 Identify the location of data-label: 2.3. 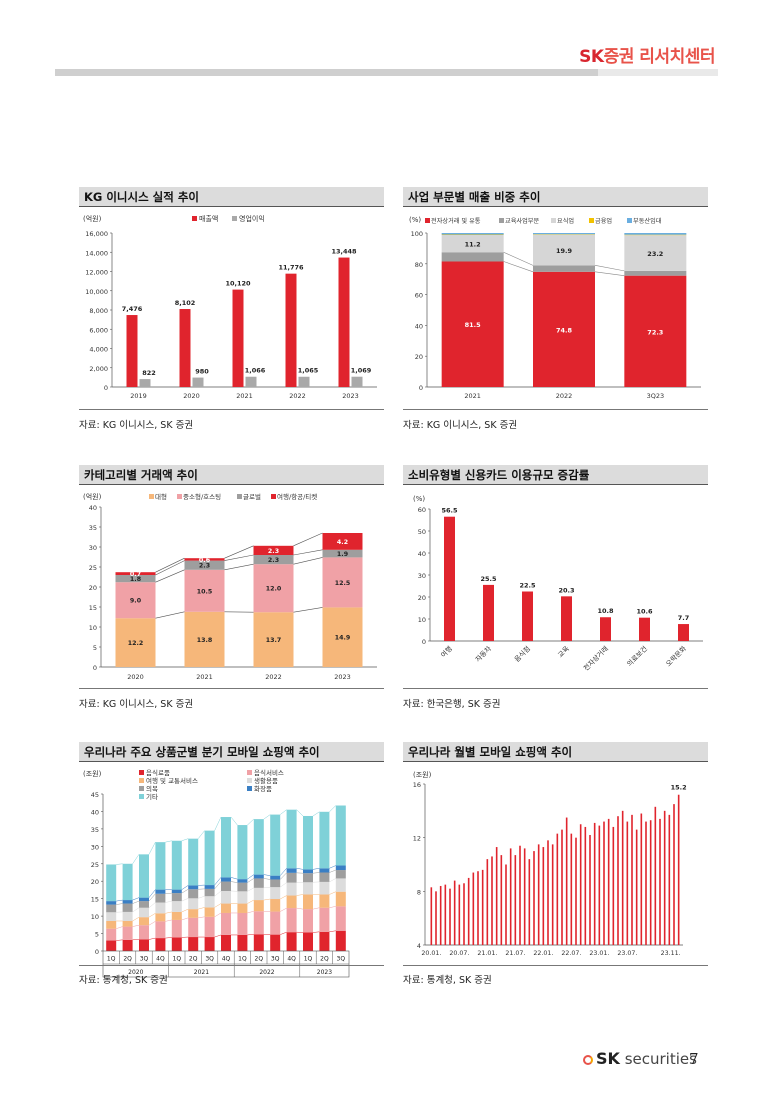
(273, 551).